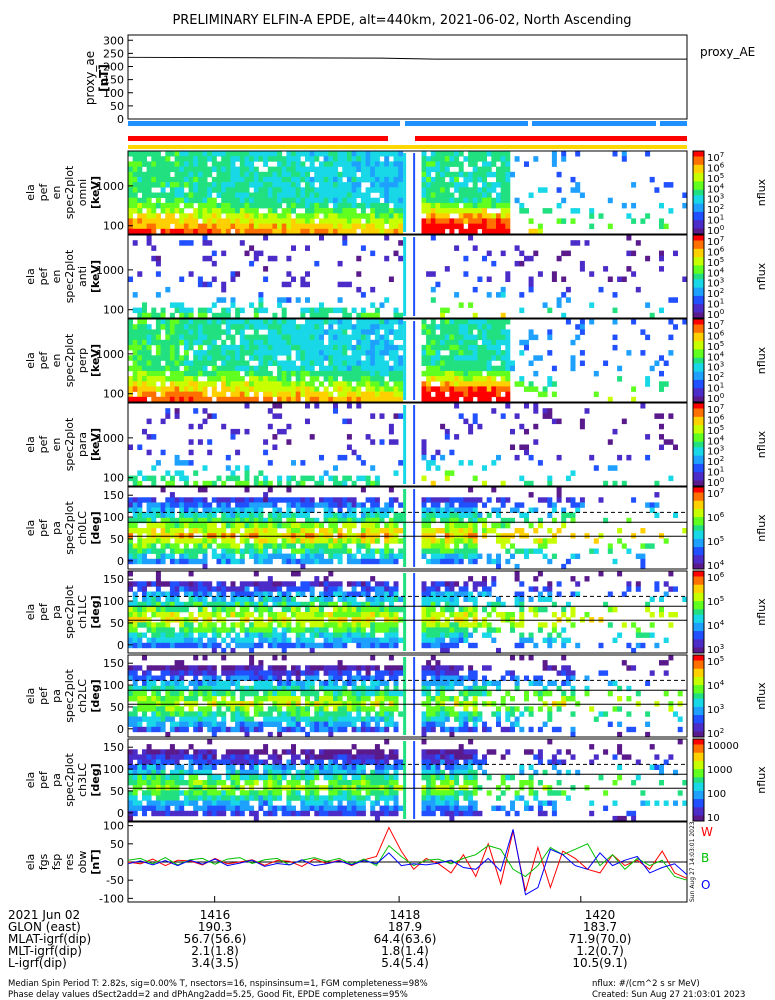 This screenshot has width=775, height=1000. Describe the element at coordinates (113, 394) in the screenshot. I see `spectrogram-tick-label: 100` at that location.